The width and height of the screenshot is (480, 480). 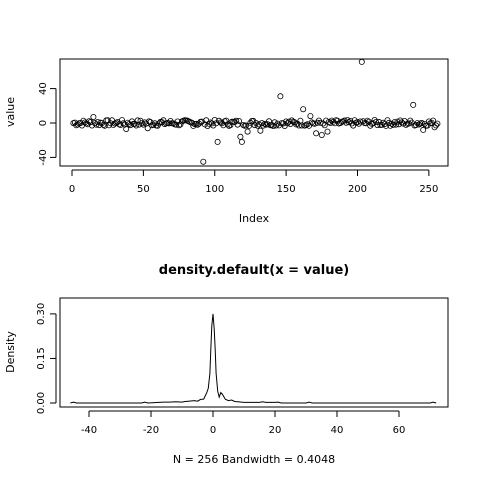 What do you see at coordinates (253, 182) in the screenshot?
I see `scatter-x-axis: 0 50 100 150 200 250` at bounding box center [253, 182].